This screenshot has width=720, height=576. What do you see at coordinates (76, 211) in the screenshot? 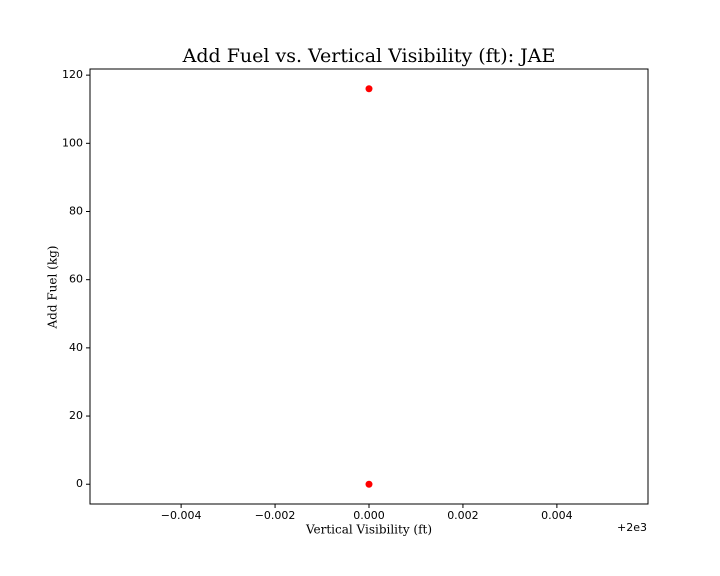
I see `y-tick-label: 80` at bounding box center [76, 211].